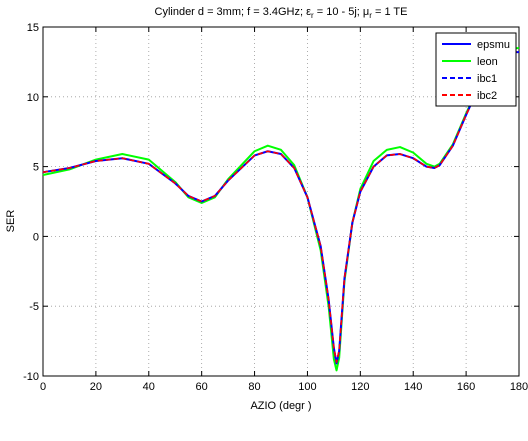  Describe the element at coordinates (33, 98) in the screenshot. I see `y-tick-label: 10` at that location.